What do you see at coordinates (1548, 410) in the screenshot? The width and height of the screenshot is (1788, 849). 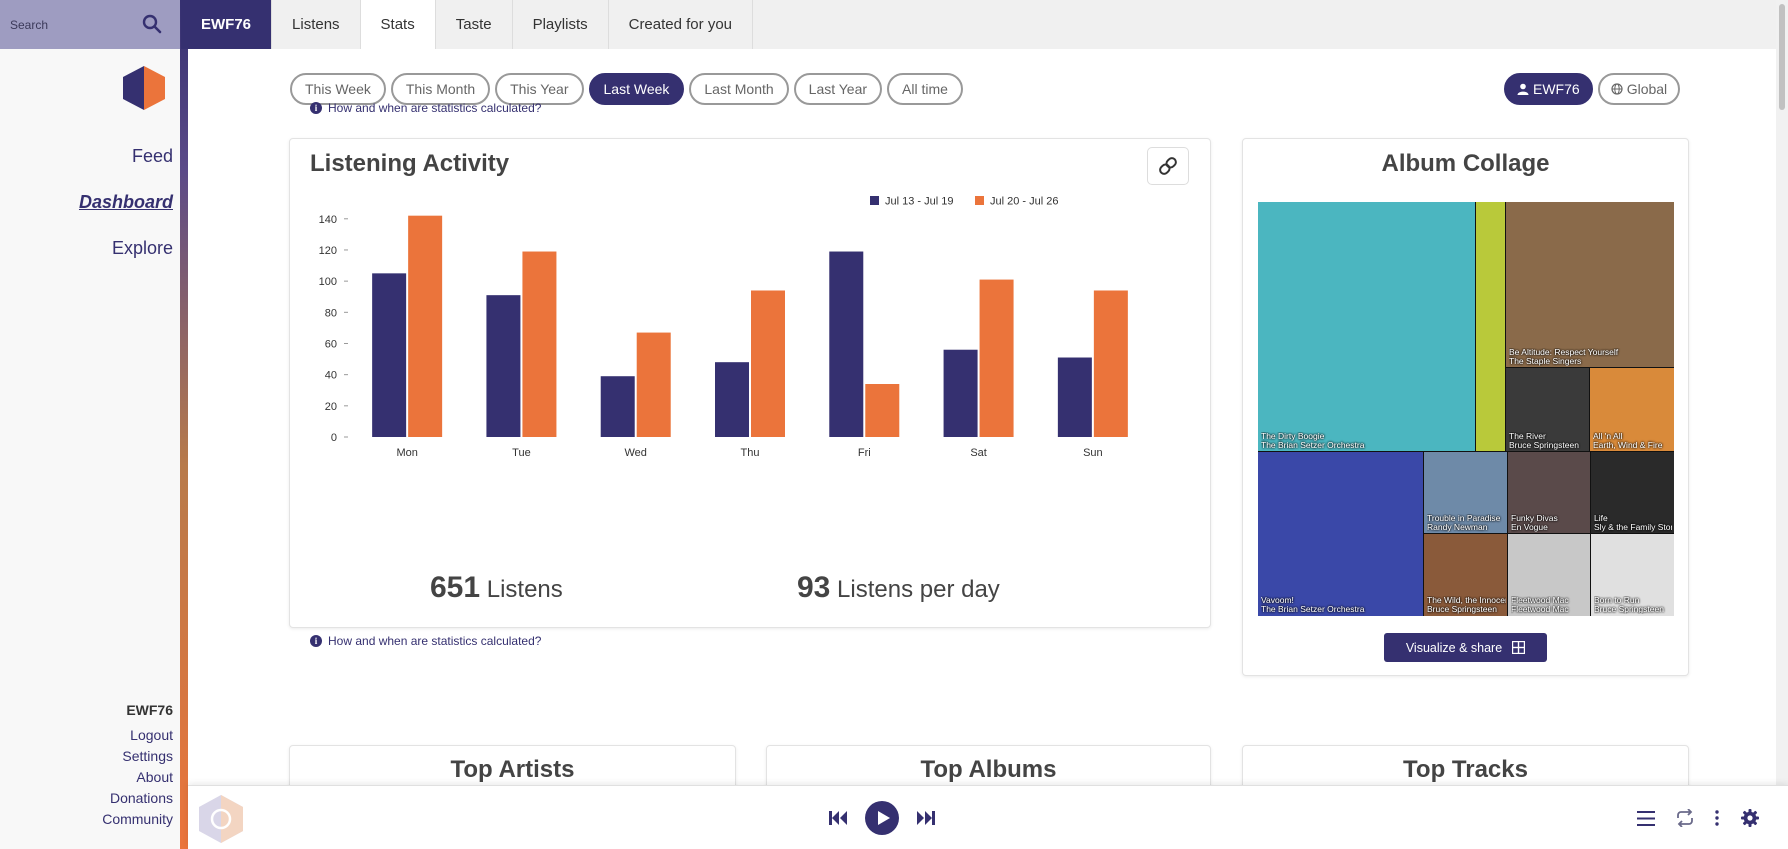 I see `album-tile: The River Bruce Springsteen` at bounding box center [1548, 410].